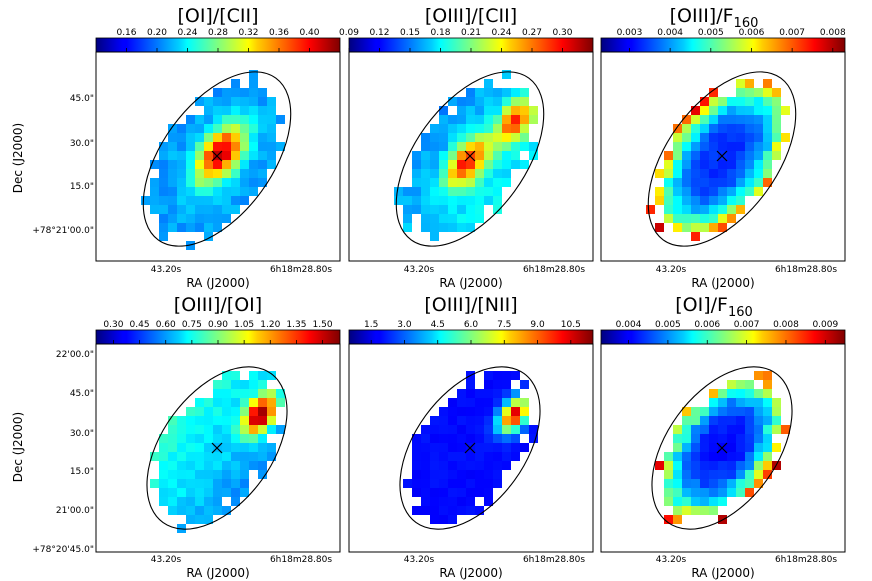 The image size is (872, 581). I want to click on y-tick-label: 21'00.0", so click(75, 511).